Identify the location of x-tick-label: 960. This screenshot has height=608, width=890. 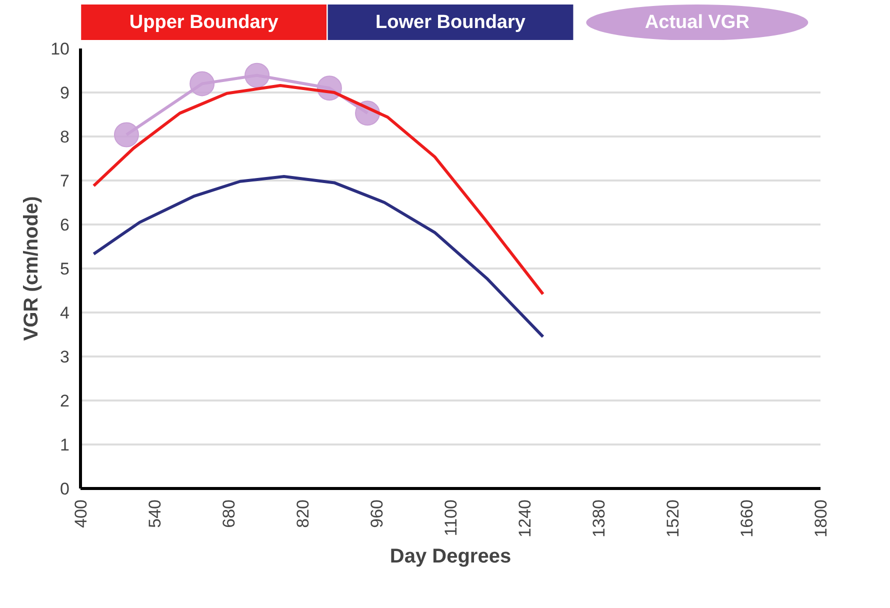
(377, 513).